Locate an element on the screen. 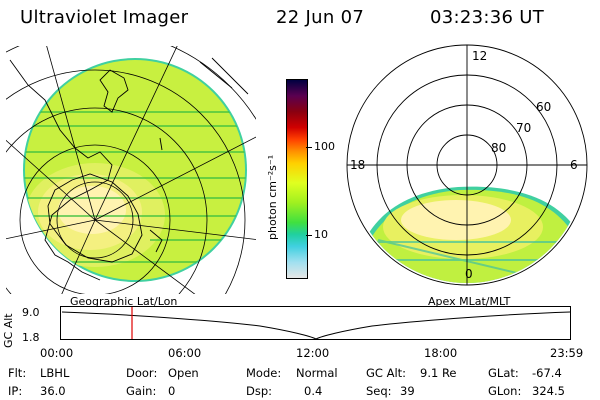 The image size is (600, 400). filter-value: LBHL is located at coordinates (55, 373).